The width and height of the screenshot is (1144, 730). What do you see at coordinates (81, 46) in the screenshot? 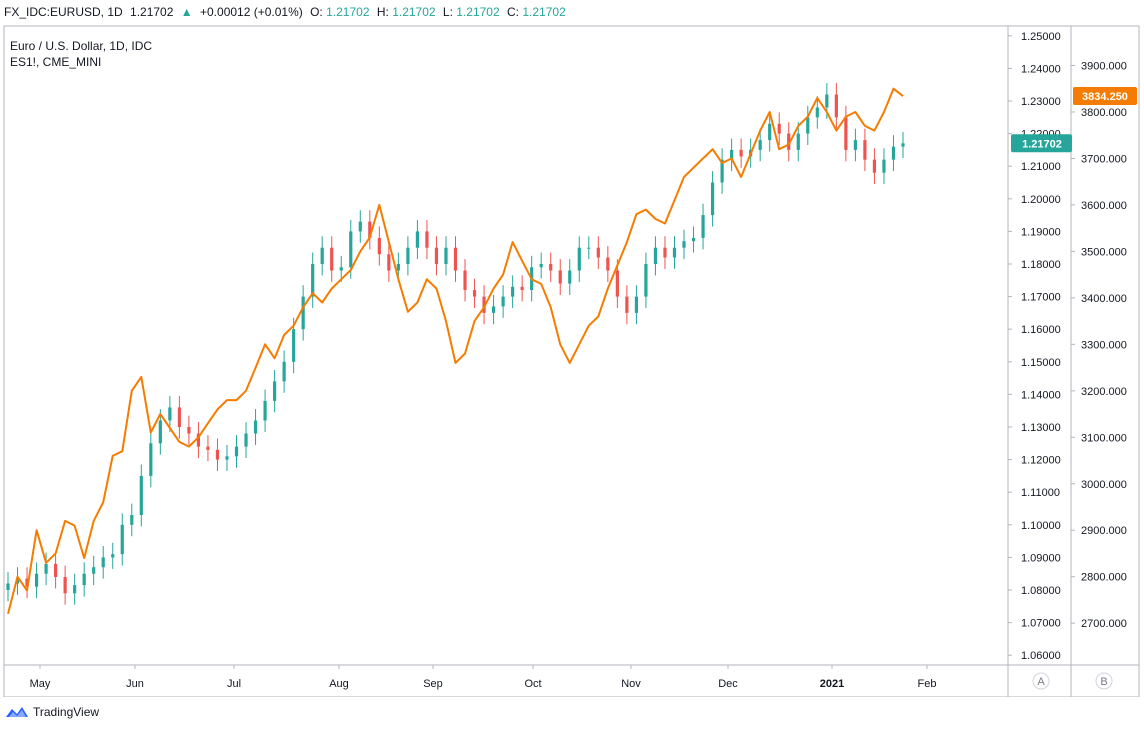
I see `legend-main-series: Euro / U.S. Dollar, 1D, IDC` at bounding box center [81, 46].